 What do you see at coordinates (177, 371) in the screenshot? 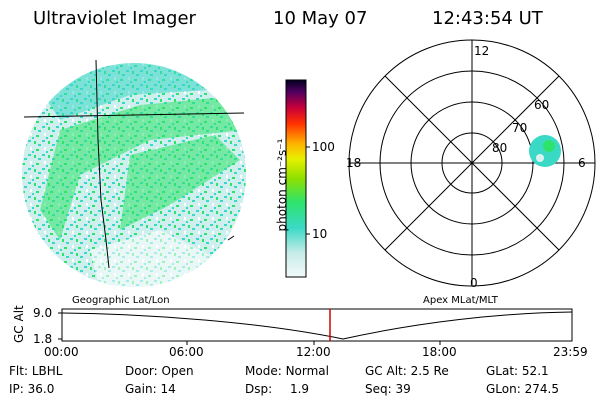
I see `status-door-value: Open` at bounding box center [177, 371].